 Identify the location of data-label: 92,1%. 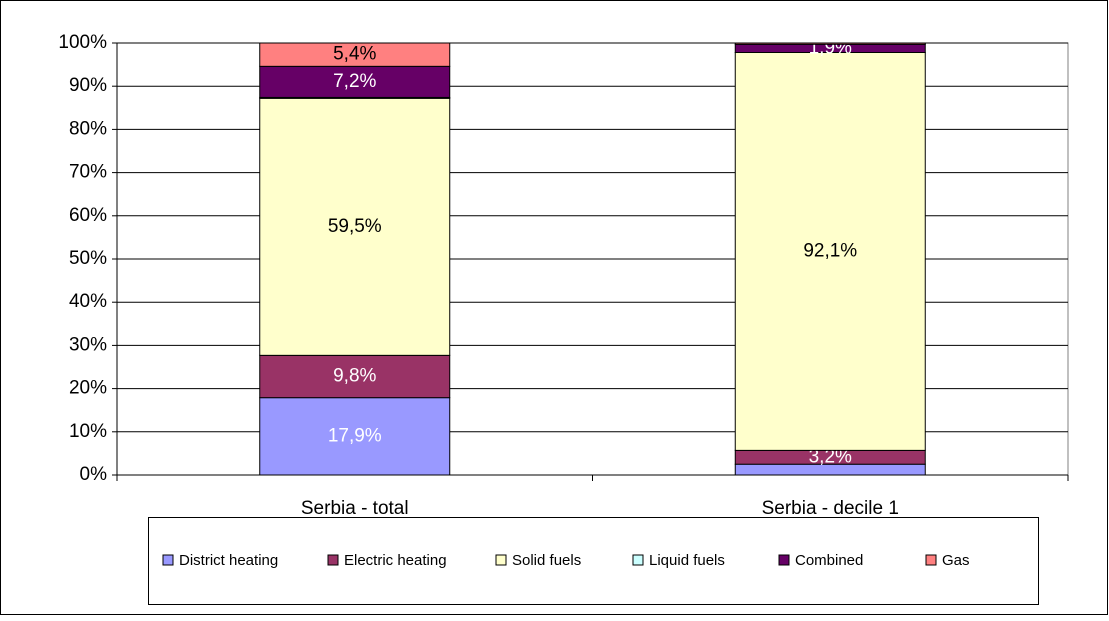
(830, 250).